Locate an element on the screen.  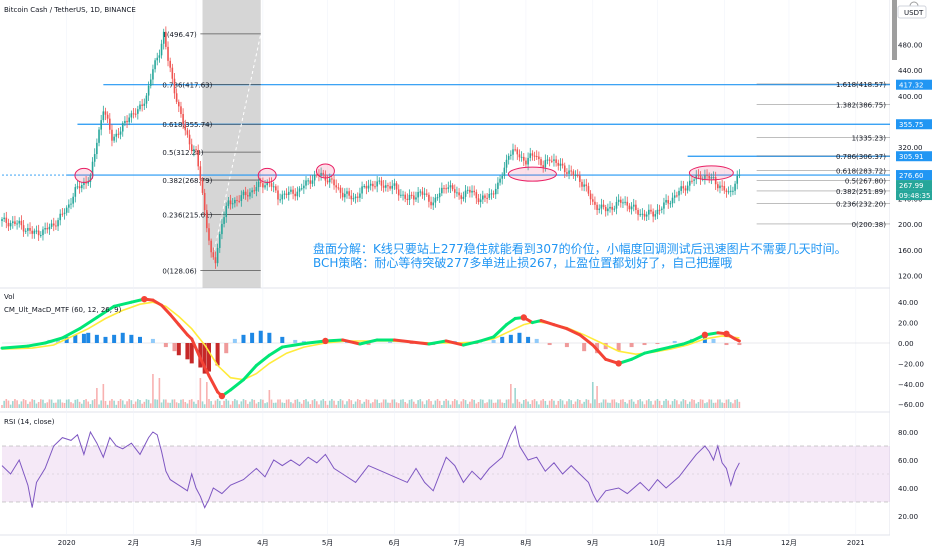
macd-tick: 40.00 is located at coordinates (908, 303).